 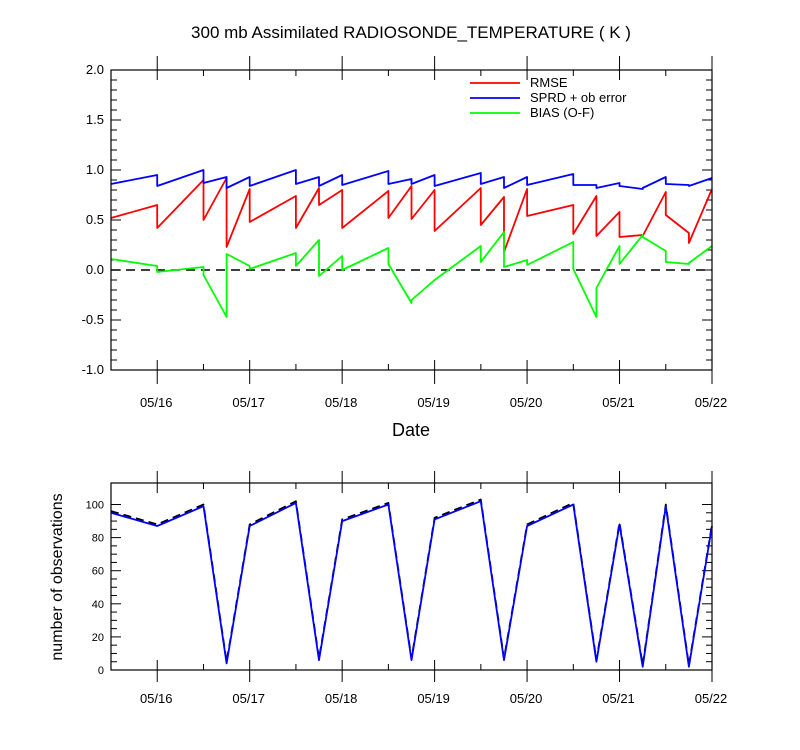 I want to click on legend-label: BIAS (O-F), so click(x=562, y=112).